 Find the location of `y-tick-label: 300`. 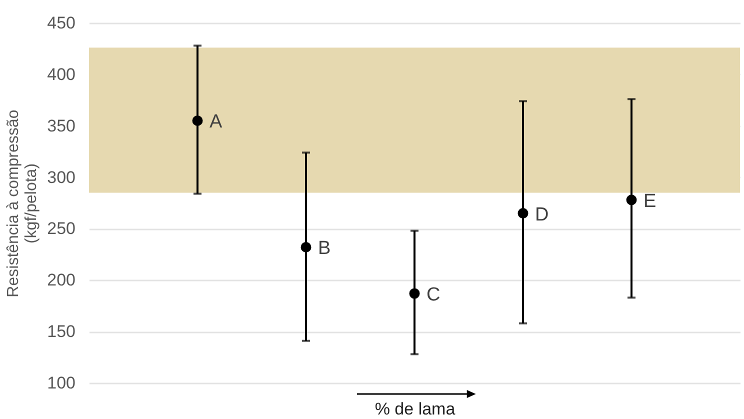

y-tick-label: 300 is located at coordinates (61, 177).